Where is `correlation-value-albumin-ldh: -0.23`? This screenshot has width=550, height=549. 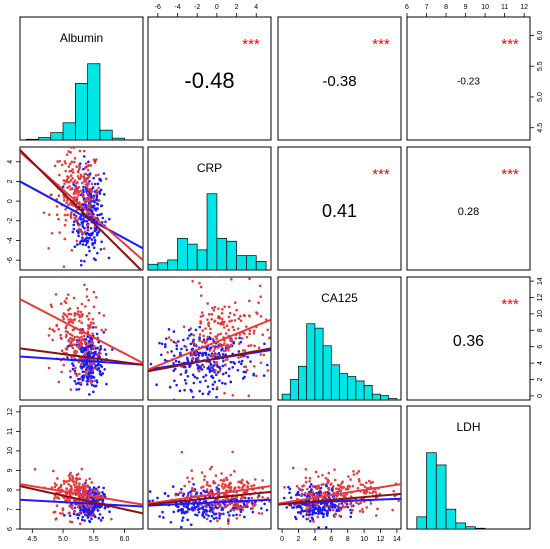
correlation-value-albumin-ldh: -0.23 is located at coordinates (468, 82).